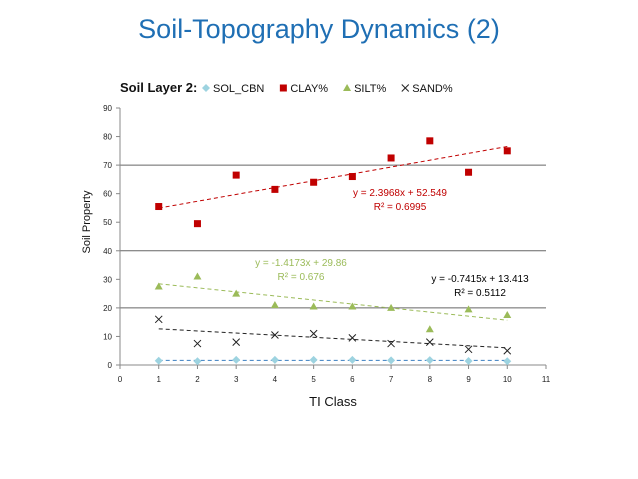 This screenshot has height=479, width=638. I want to click on chart-legend: SOL_CBN CLAY% SILT% SAND%, so click(327, 89).